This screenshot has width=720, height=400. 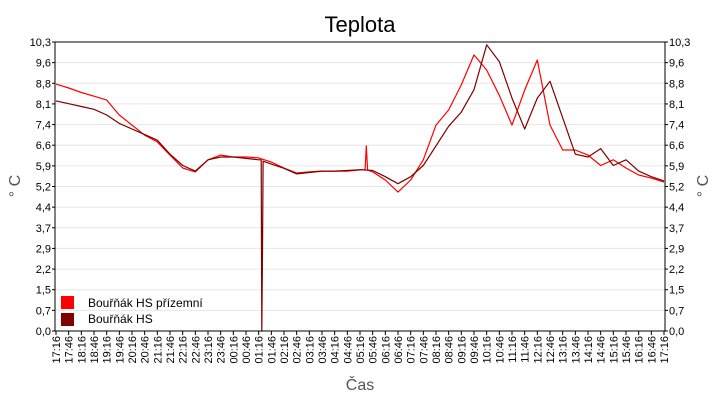 I want to click on x-tick-label: 20:46, so click(x=146, y=350).